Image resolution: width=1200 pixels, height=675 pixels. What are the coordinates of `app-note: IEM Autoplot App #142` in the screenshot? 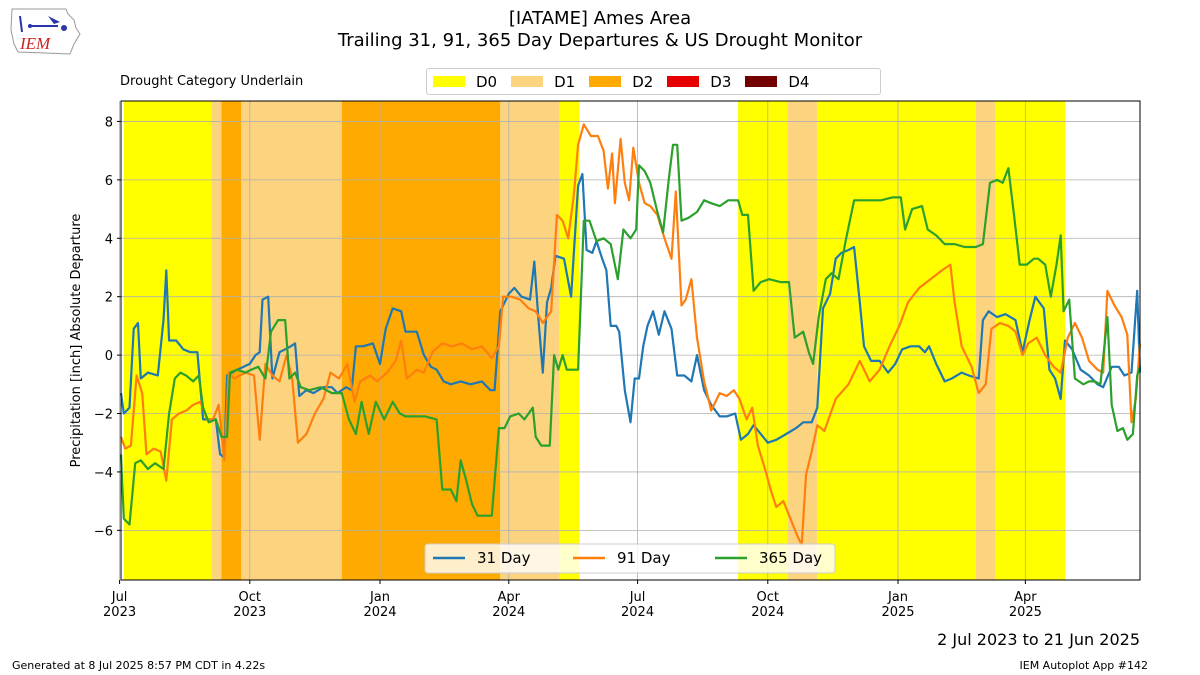 It's located at (1084, 665).